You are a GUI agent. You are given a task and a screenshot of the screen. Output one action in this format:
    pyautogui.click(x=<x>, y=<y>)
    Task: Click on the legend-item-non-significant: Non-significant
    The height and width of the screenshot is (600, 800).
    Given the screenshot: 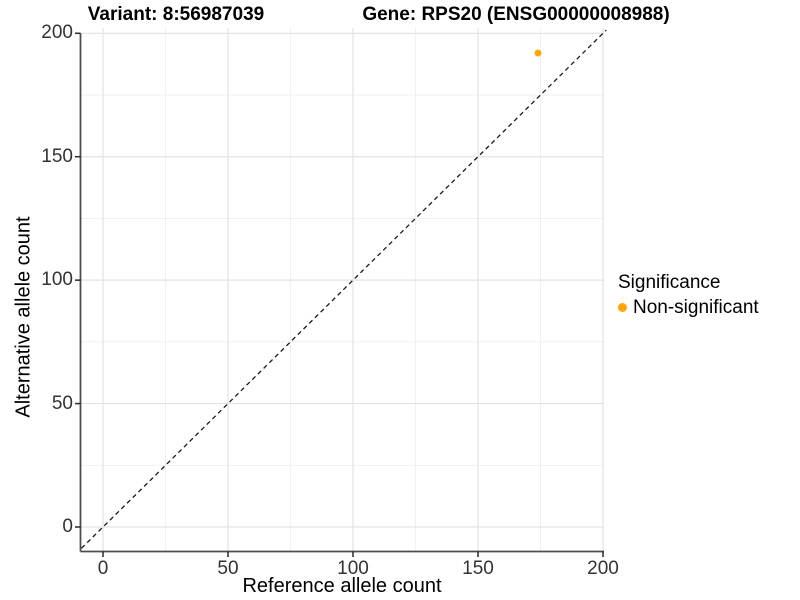 What is the action you would take?
    pyautogui.click(x=688, y=307)
    